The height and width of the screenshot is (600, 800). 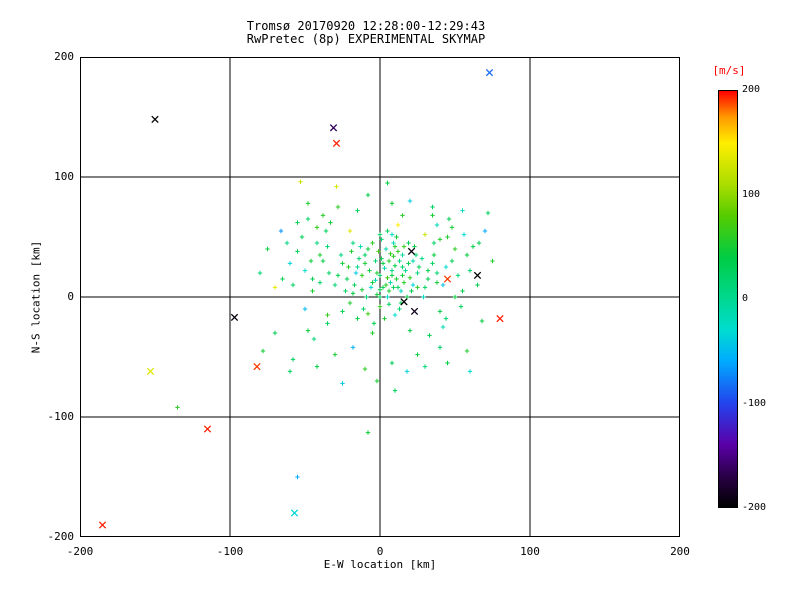 What do you see at coordinates (680, 551) in the screenshot?
I see `x-tick-label: 200` at bounding box center [680, 551].